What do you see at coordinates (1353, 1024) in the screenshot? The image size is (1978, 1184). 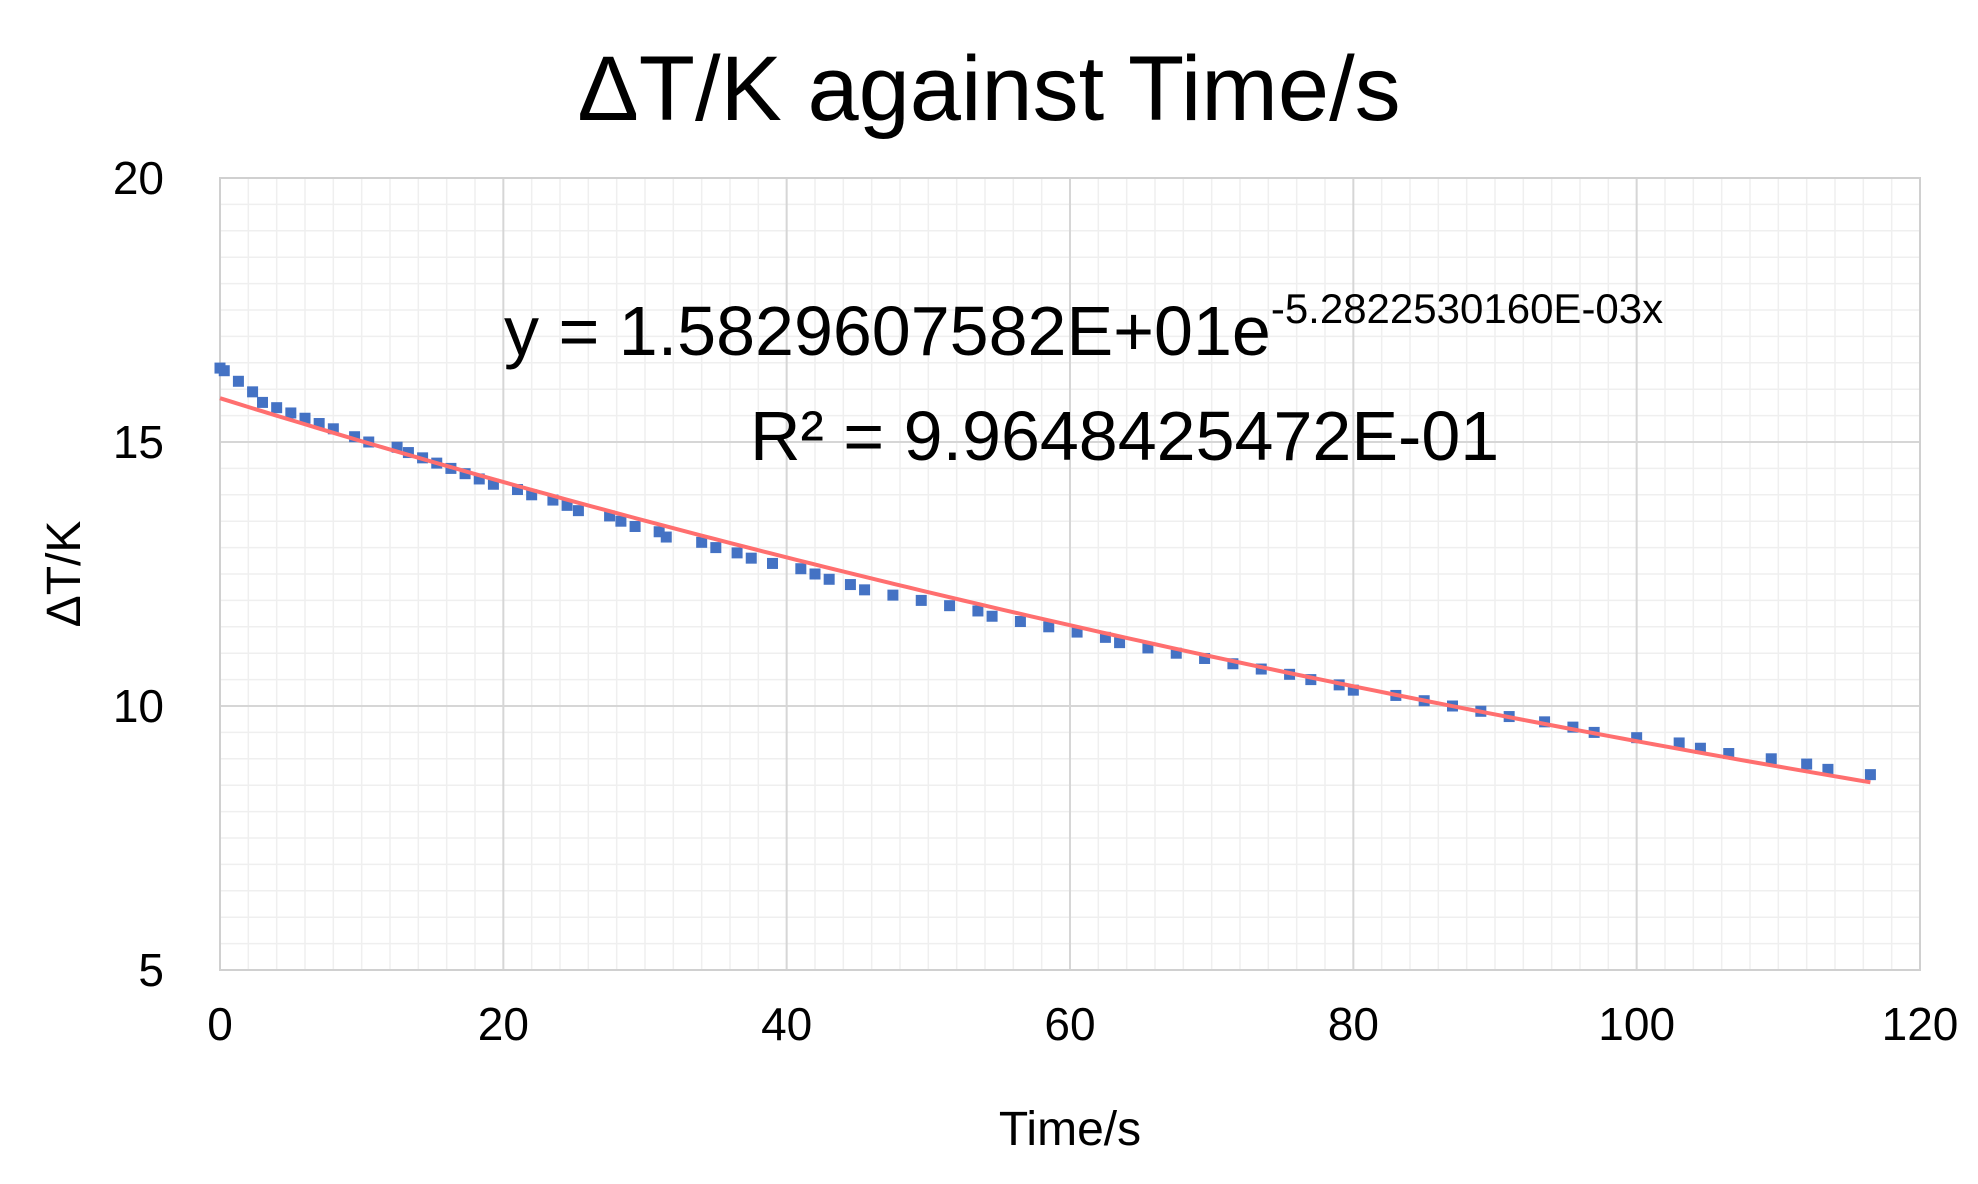 I see `x-tick-label: 80` at bounding box center [1353, 1024].